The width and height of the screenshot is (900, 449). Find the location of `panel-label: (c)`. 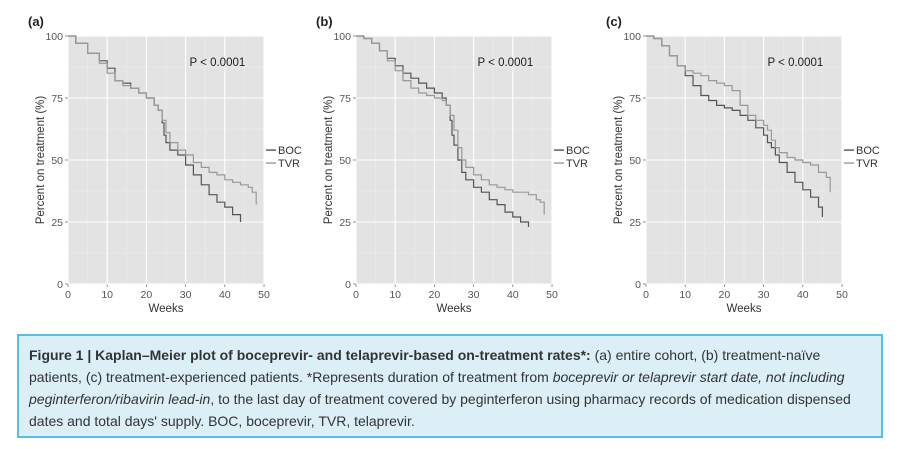

panel-label: (c) is located at coordinates (614, 21).